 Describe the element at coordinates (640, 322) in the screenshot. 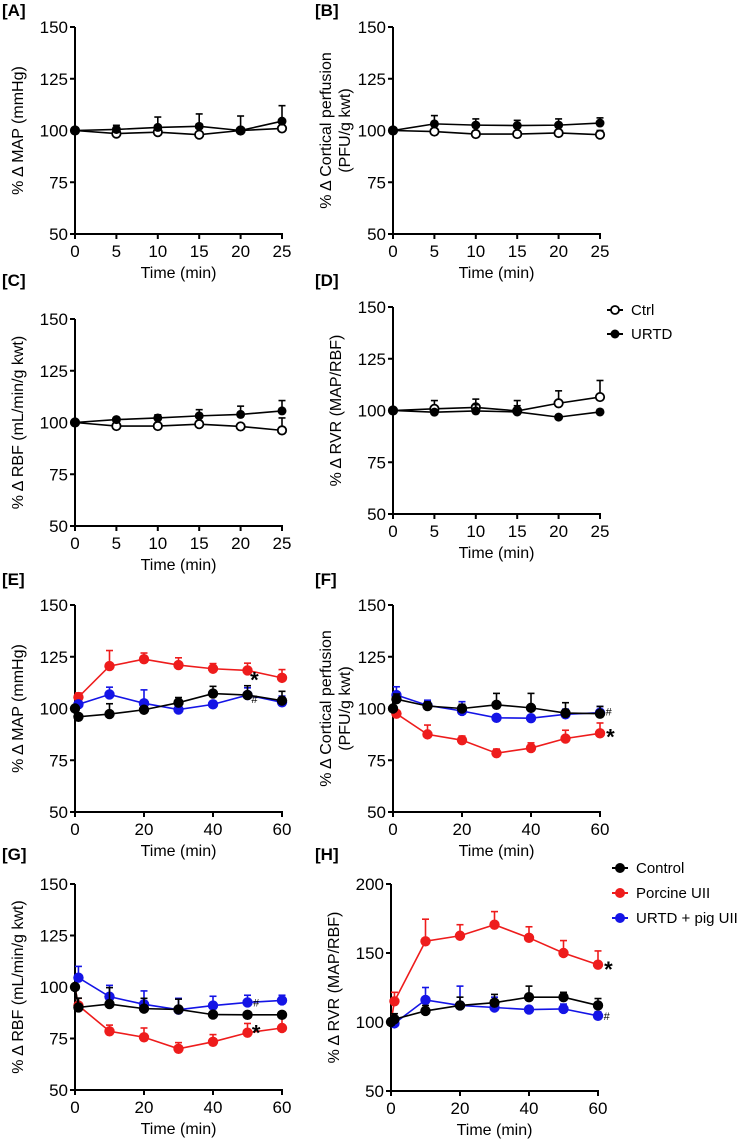

I see `legend-ctrl-urtd: Ctrl URTD` at that location.